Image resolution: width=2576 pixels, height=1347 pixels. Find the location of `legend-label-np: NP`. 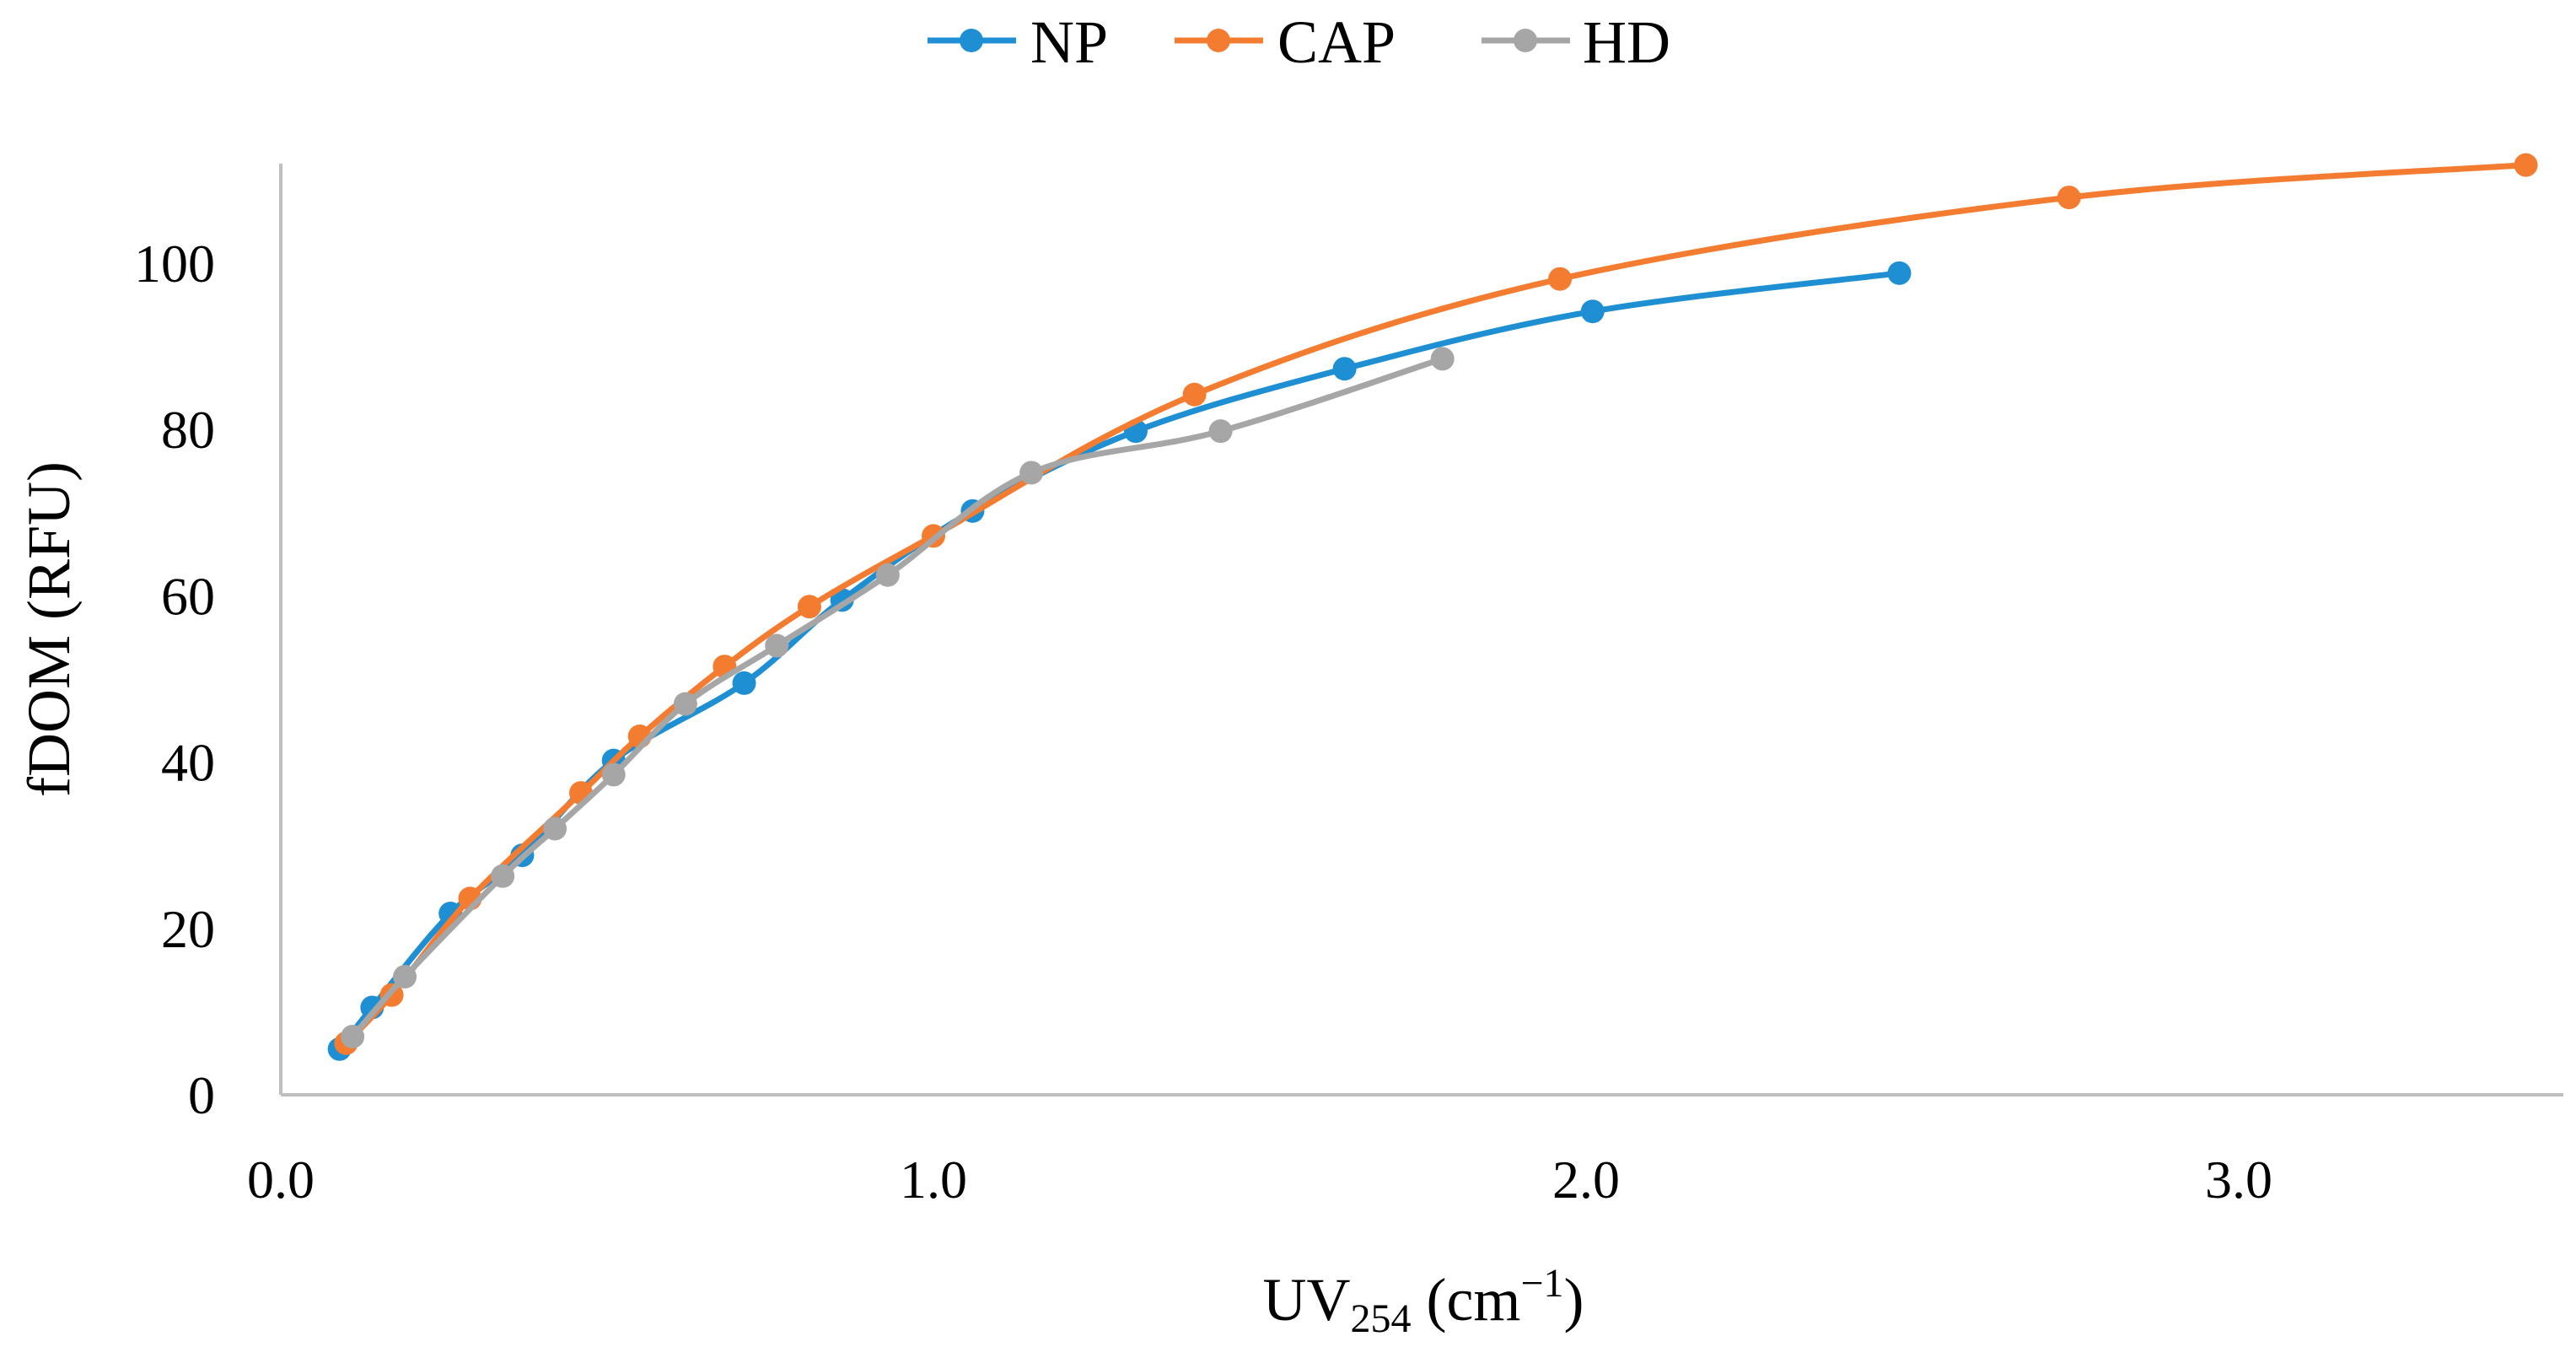

legend-label-np: NP is located at coordinates (1069, 42).